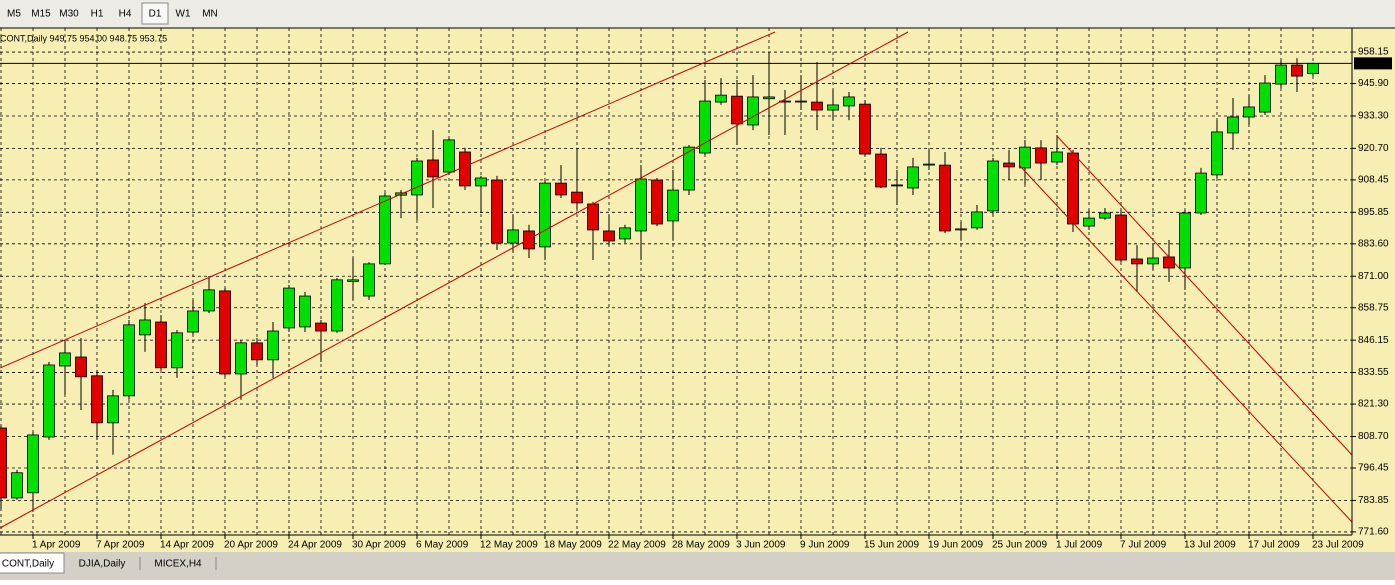  I want to click on timeframe-label: M30, so click(69, 14).